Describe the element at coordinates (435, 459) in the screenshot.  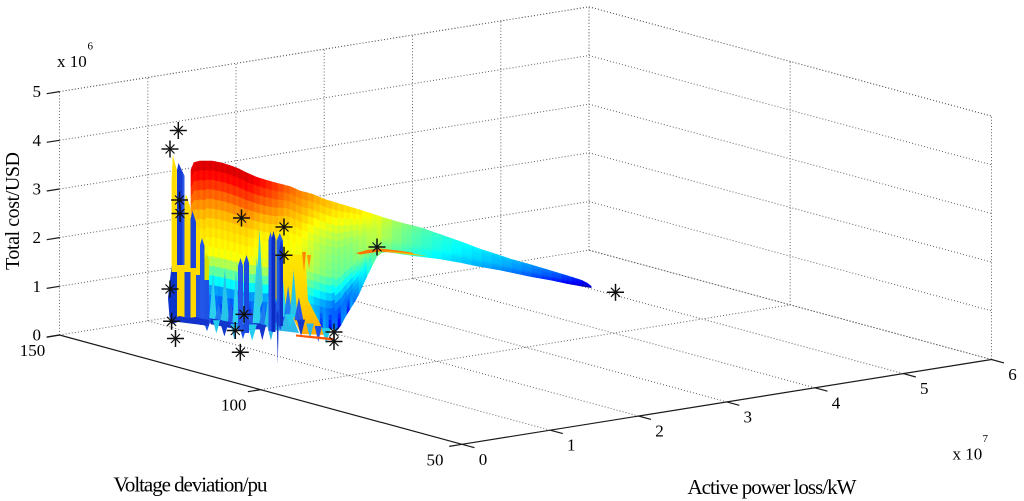
I see `svg-text: 50` at that location.